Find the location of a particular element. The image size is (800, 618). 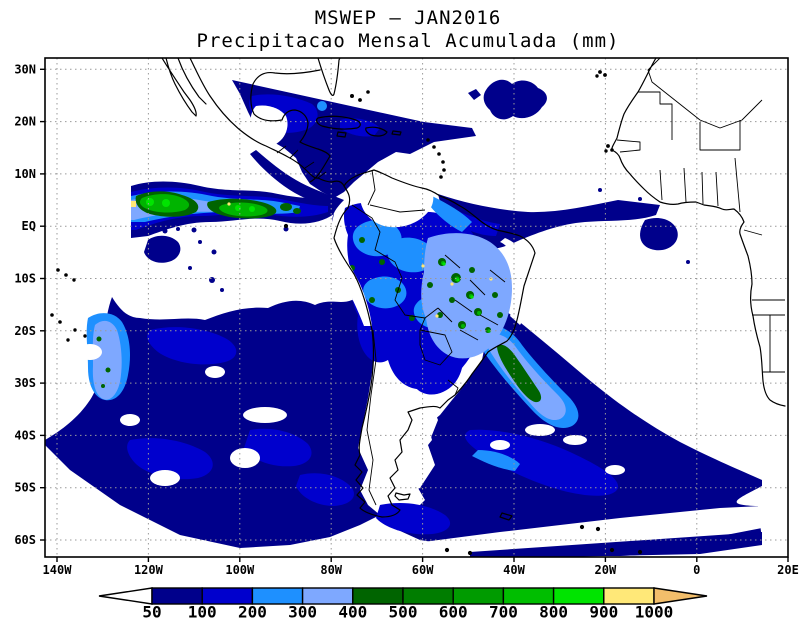

colorbar-label: 200 is located at coordinates (252, 610).